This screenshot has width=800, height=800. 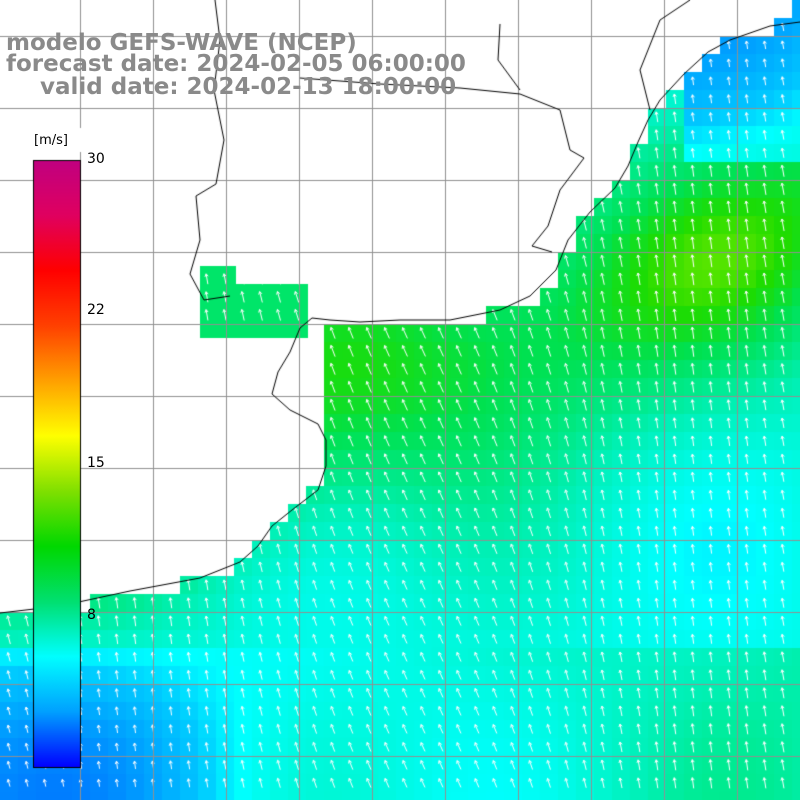 I want to click on valid-date-label: valid date: 2024-02-13 18:00:00, so click(x=248, y=87).